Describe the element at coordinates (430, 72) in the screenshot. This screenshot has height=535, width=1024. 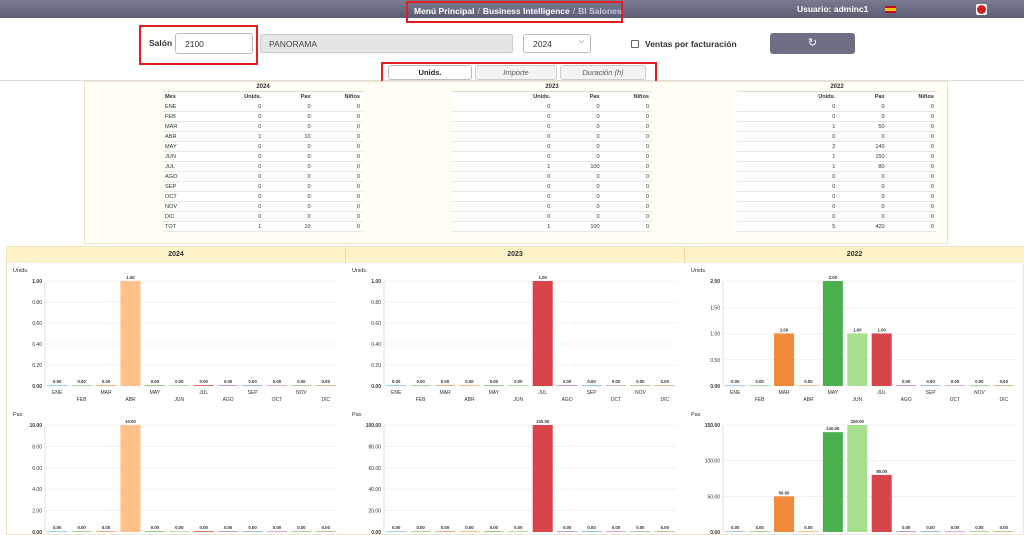
I see `tab-unids: Unids.` at that location.